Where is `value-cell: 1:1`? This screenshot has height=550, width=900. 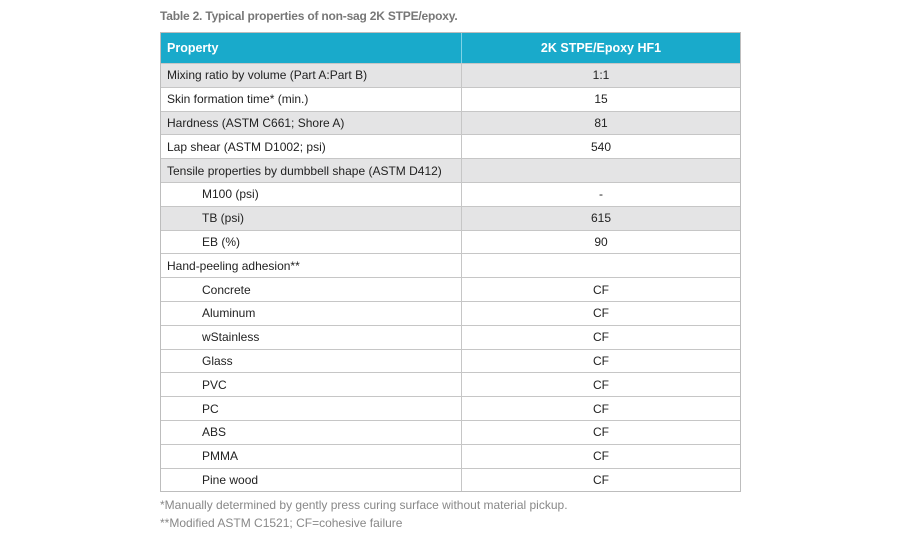 value-cell: 1:1 is located at coordinates (601, 75).